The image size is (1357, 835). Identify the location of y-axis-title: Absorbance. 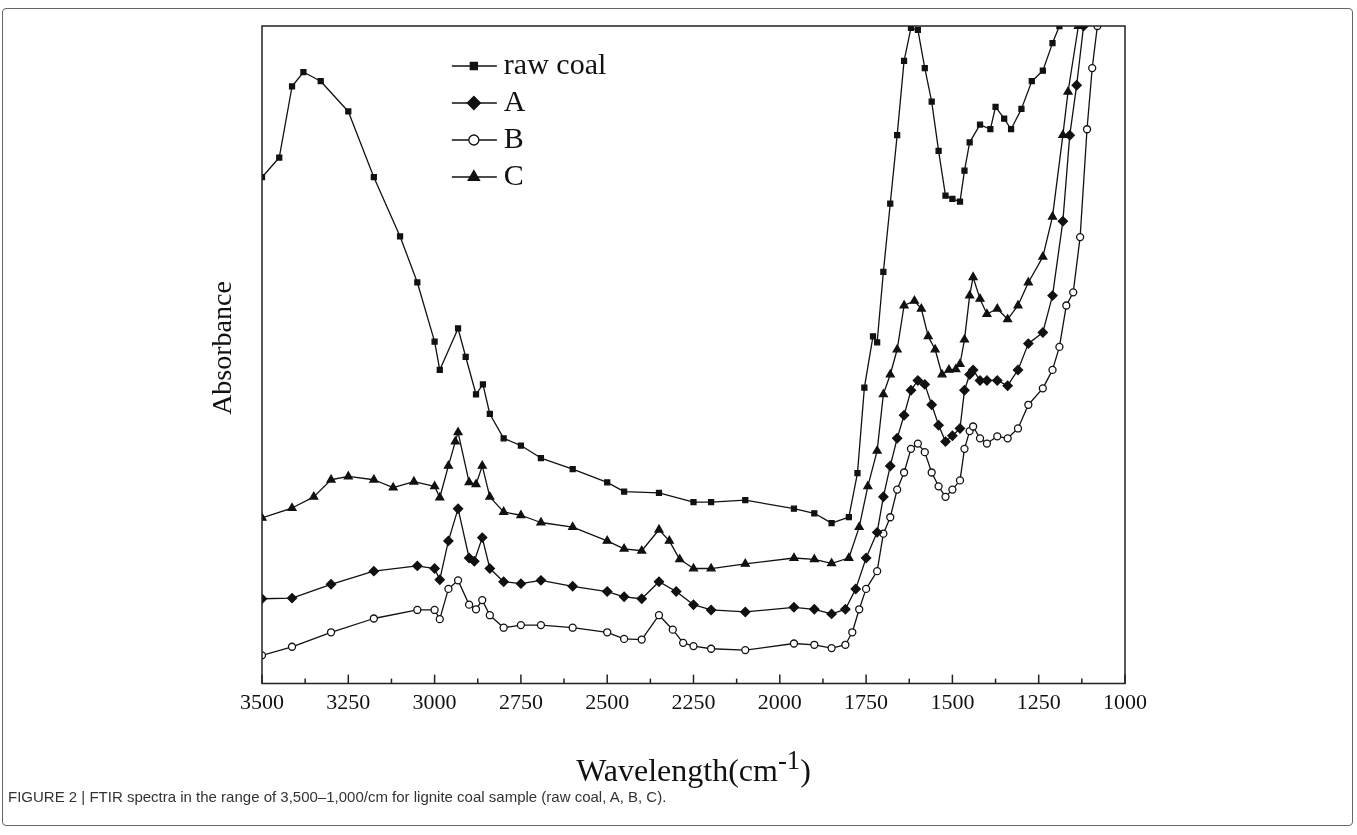
(222, 348).